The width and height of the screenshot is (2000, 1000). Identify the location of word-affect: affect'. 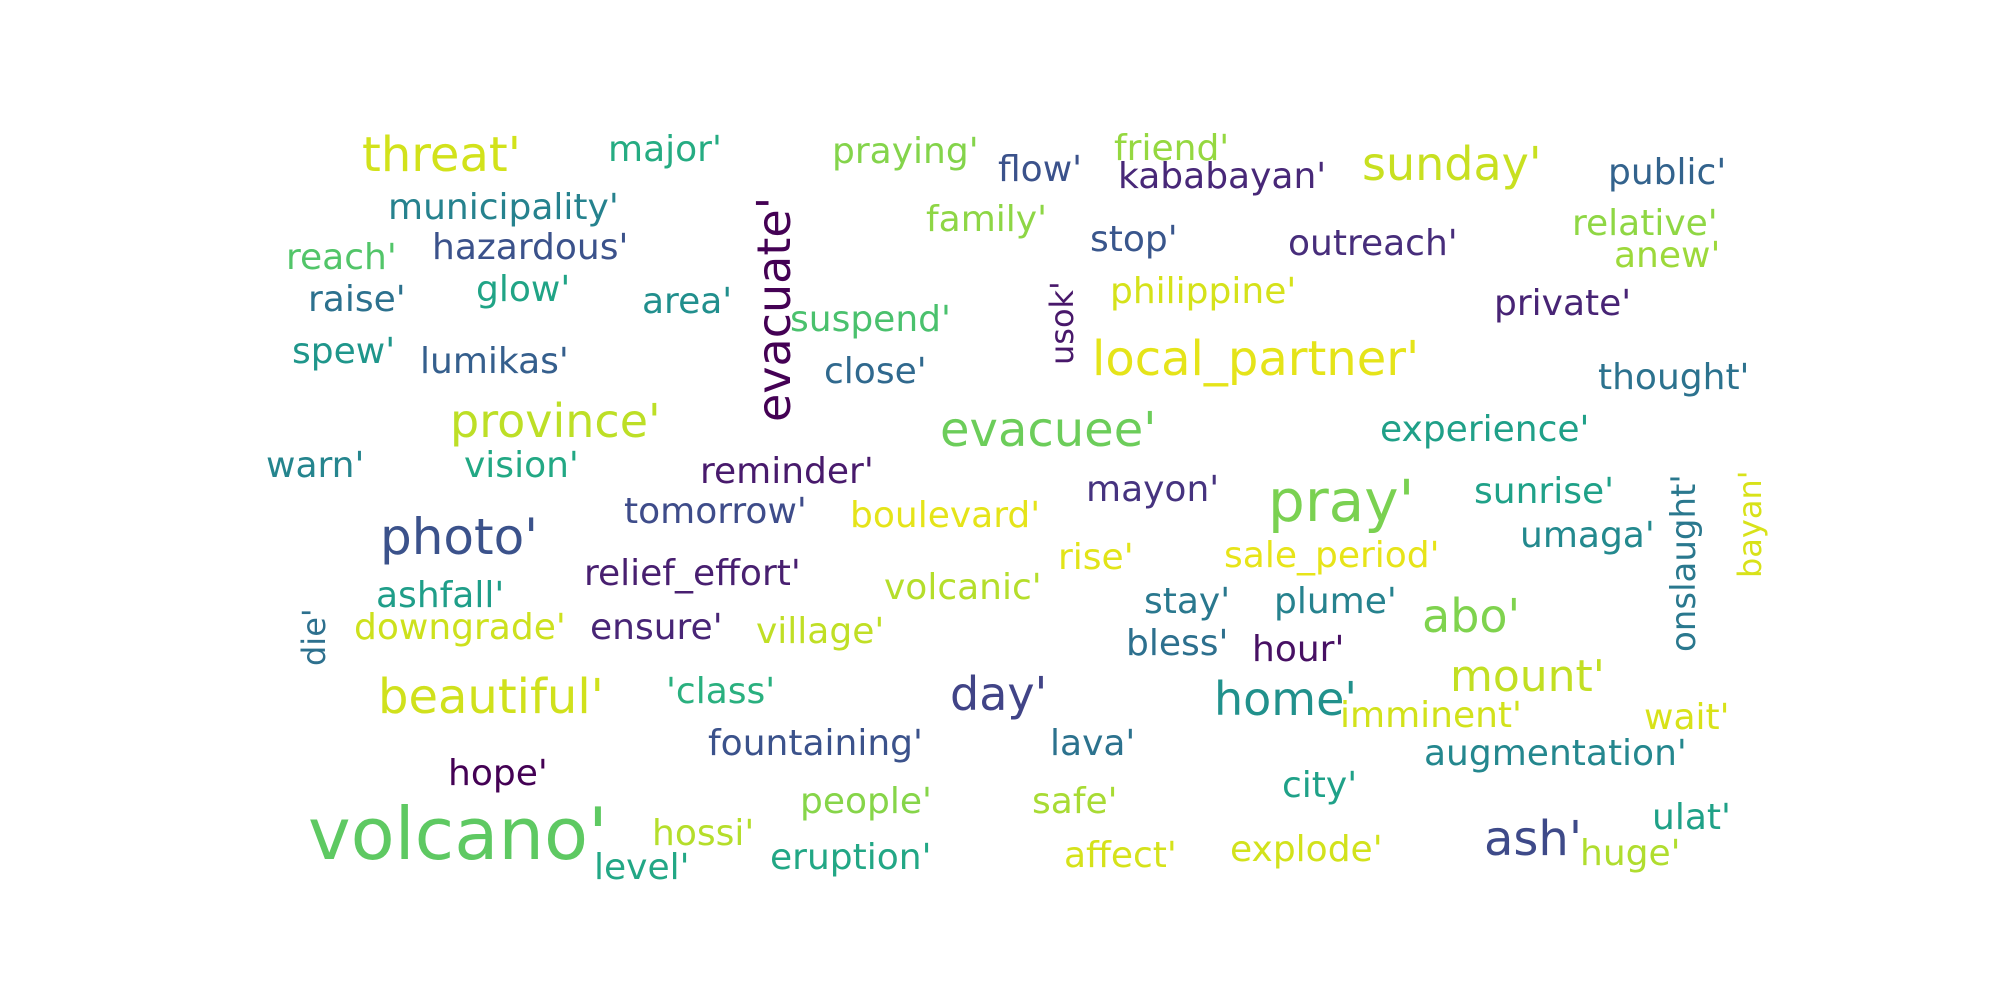
(1120, 855).